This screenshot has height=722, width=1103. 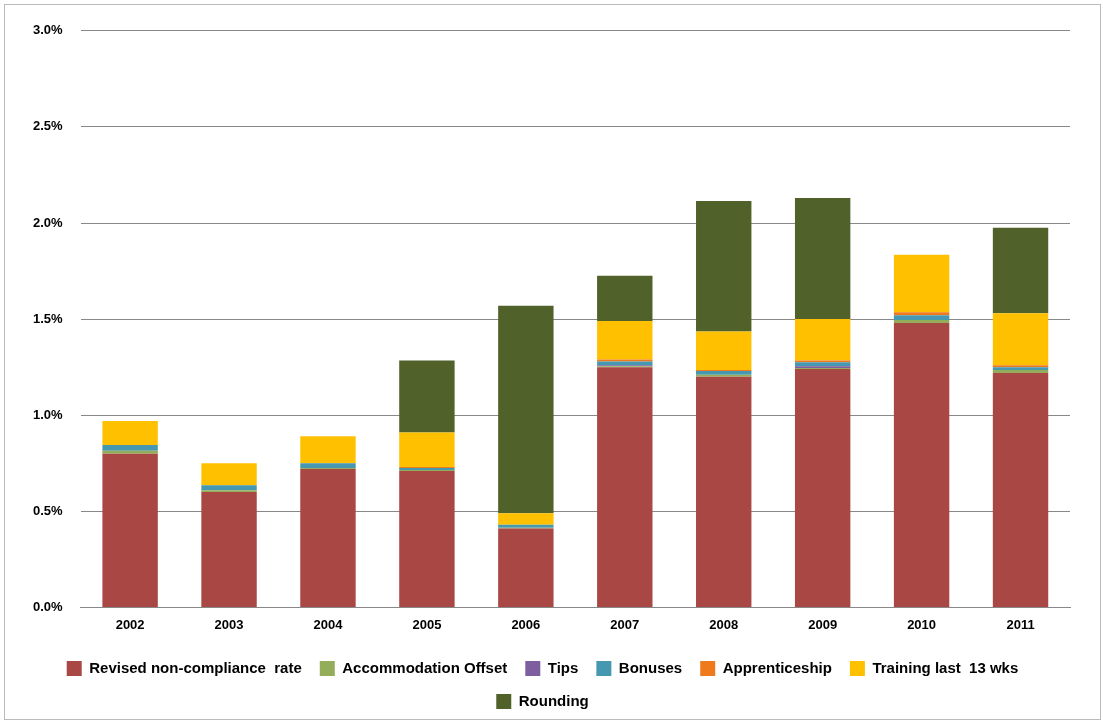 I want to click on x-tick-label: 2007, so click(x=625, y=624).